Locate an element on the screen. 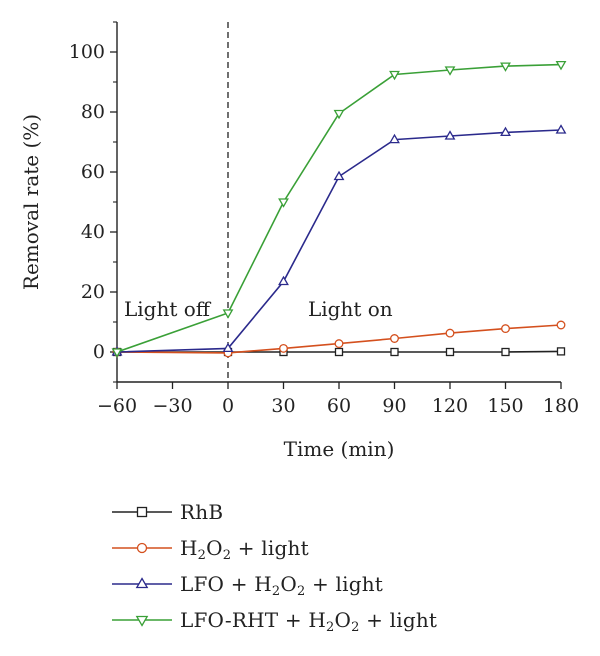 The height and width of the screenshot is (656, 600). legend-label-lfo-rht: LFO-RHT + H2O2 + light is located at coordinates (309, 621).